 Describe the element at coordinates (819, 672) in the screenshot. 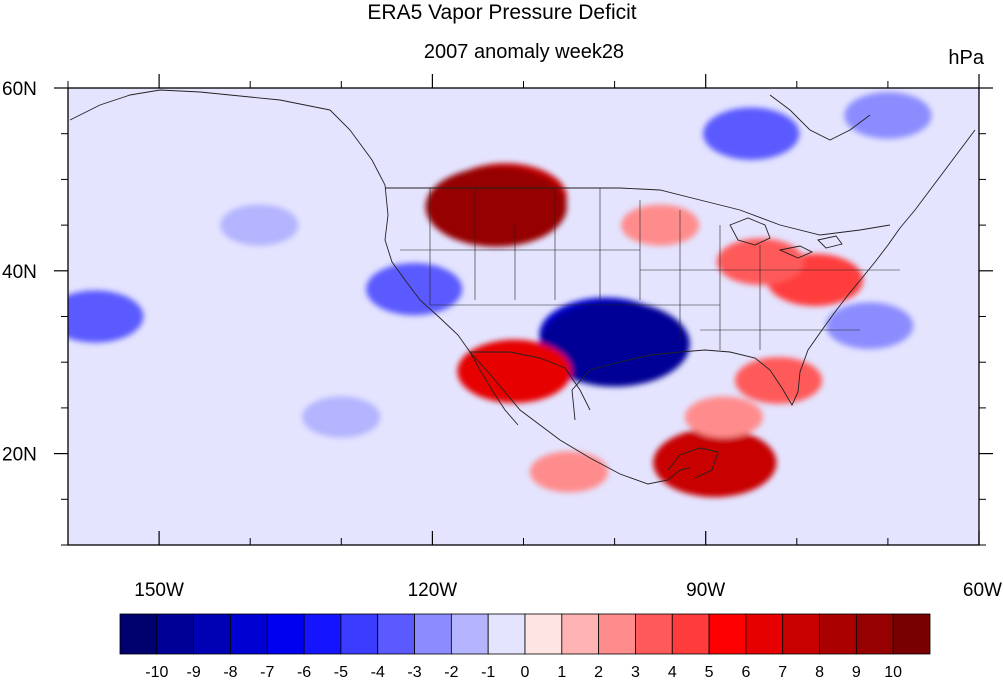

I see `colorbar-label-18: 8` at that location.